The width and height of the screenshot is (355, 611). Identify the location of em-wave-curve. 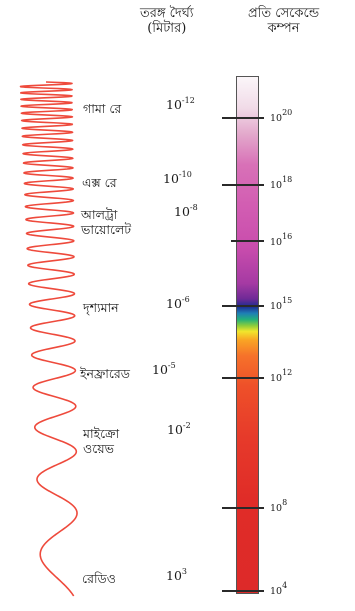
(48, 339).